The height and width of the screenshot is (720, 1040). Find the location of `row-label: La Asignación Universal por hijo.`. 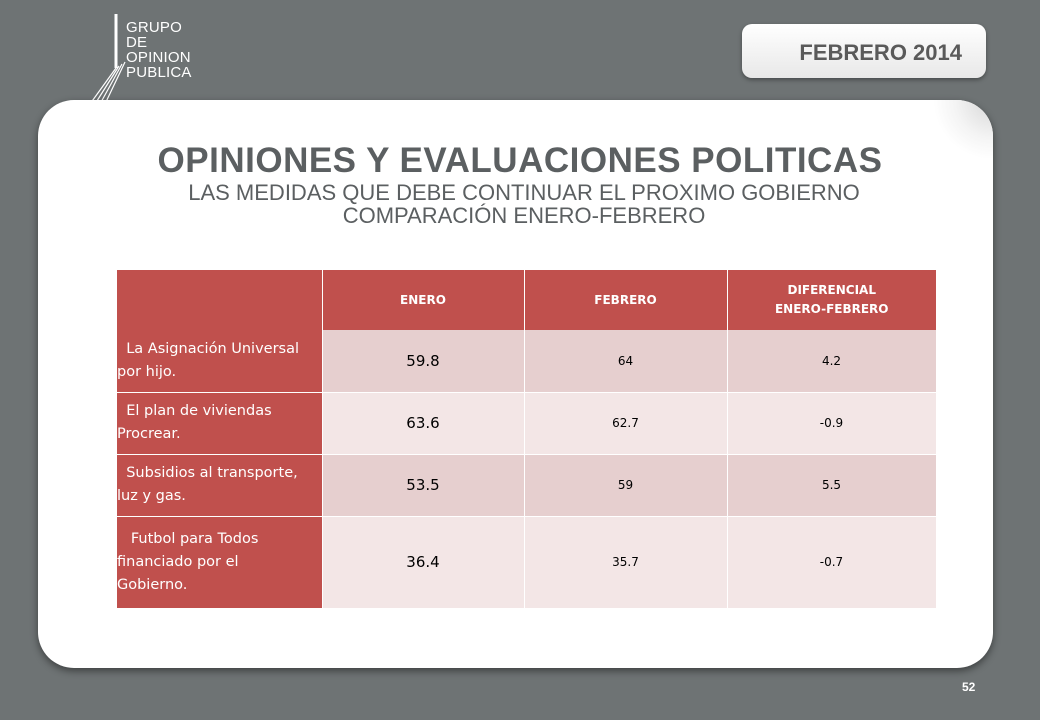

row-label: La Asignación Universal por hijo. is located at coordinates (220, 361).